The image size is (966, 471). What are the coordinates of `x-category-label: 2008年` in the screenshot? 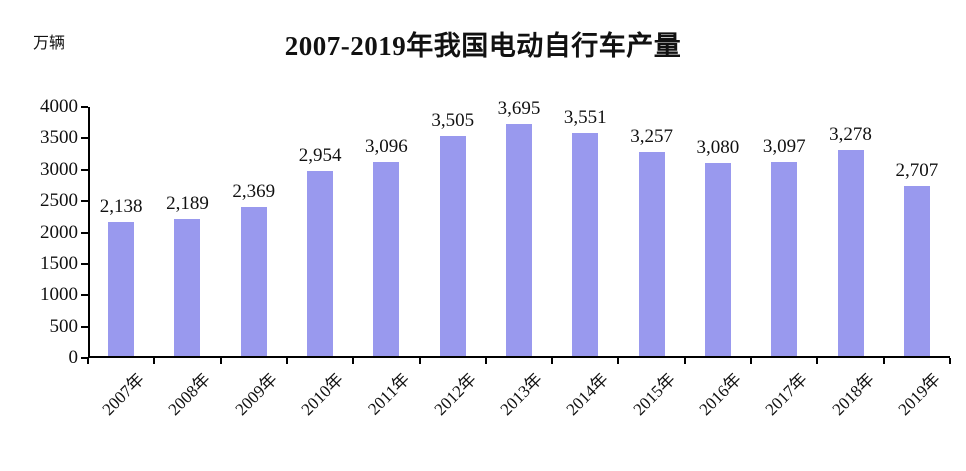 It's located at (189, 394).